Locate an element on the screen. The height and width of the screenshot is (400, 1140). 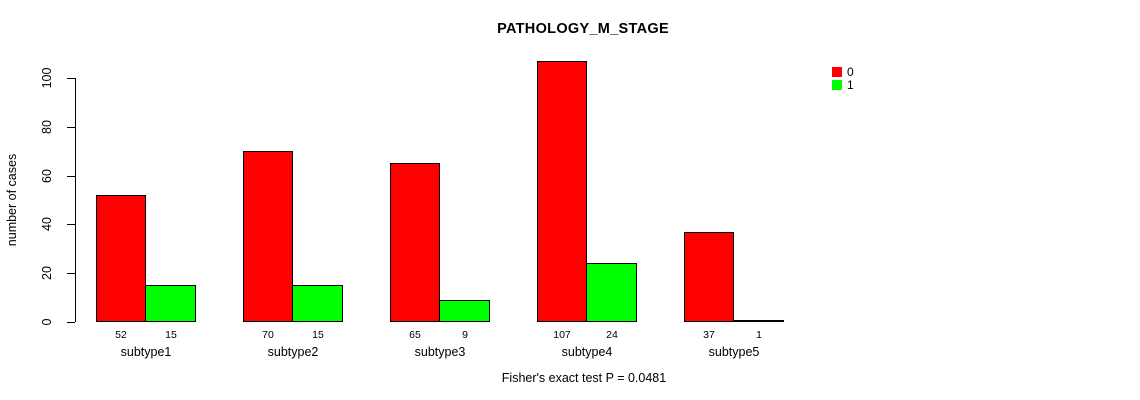
y-axis-tick-label: 20 is located at coordinates (47, 273).